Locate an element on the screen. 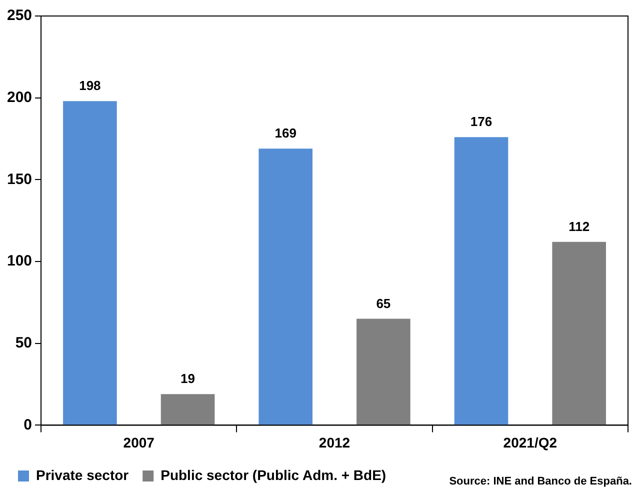  data-label: 176 is located at coordinates (481, 122).